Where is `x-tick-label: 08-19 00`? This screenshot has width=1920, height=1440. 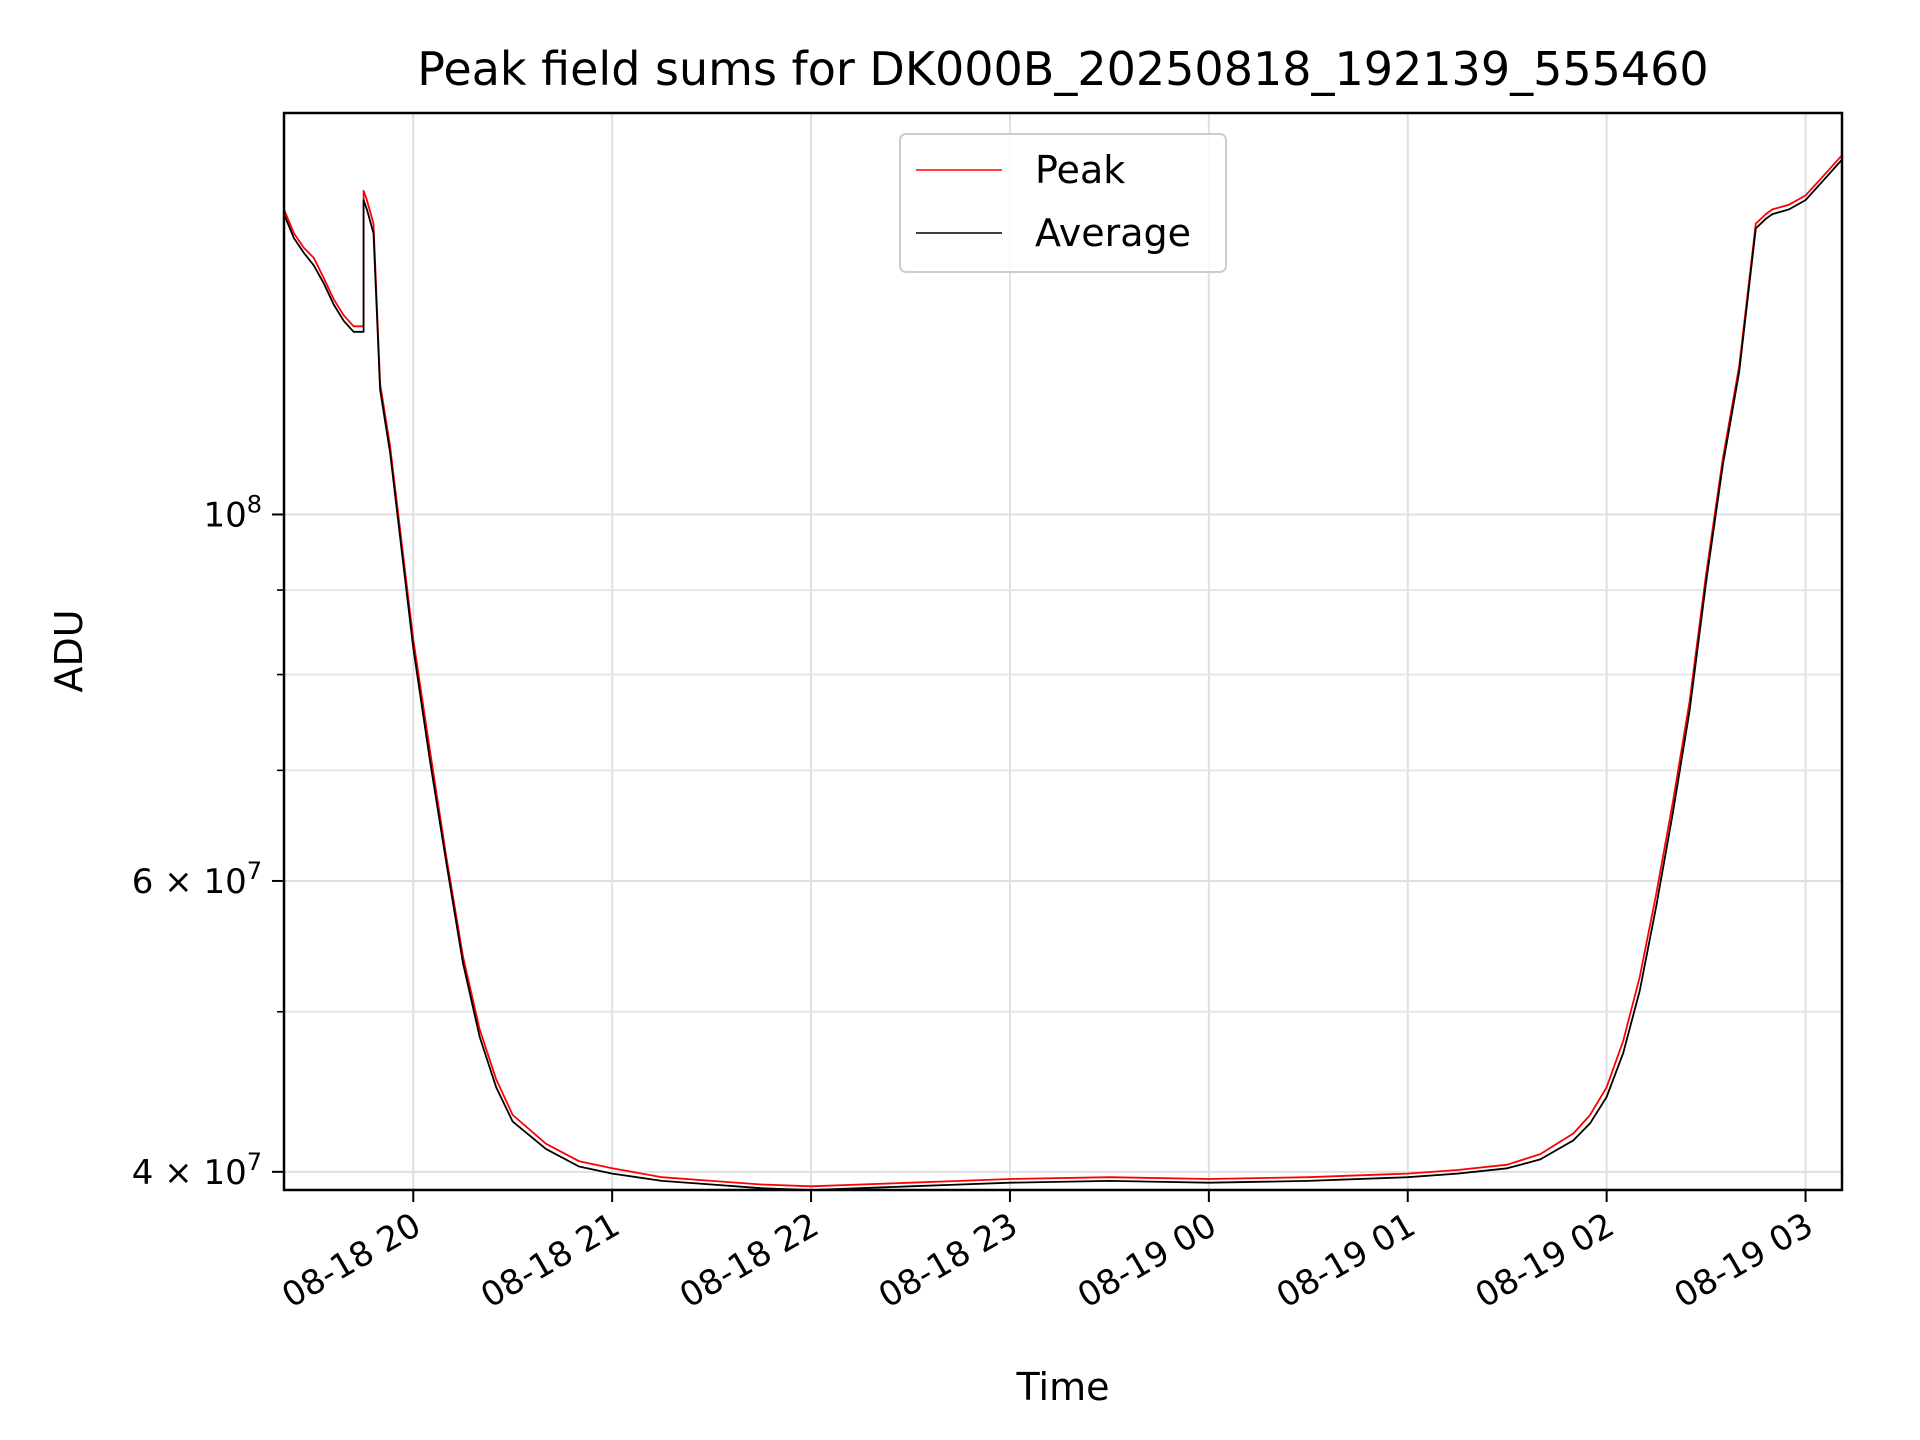 x-tick-label: 08-19 00 is located at coordinates (1147, 1260).